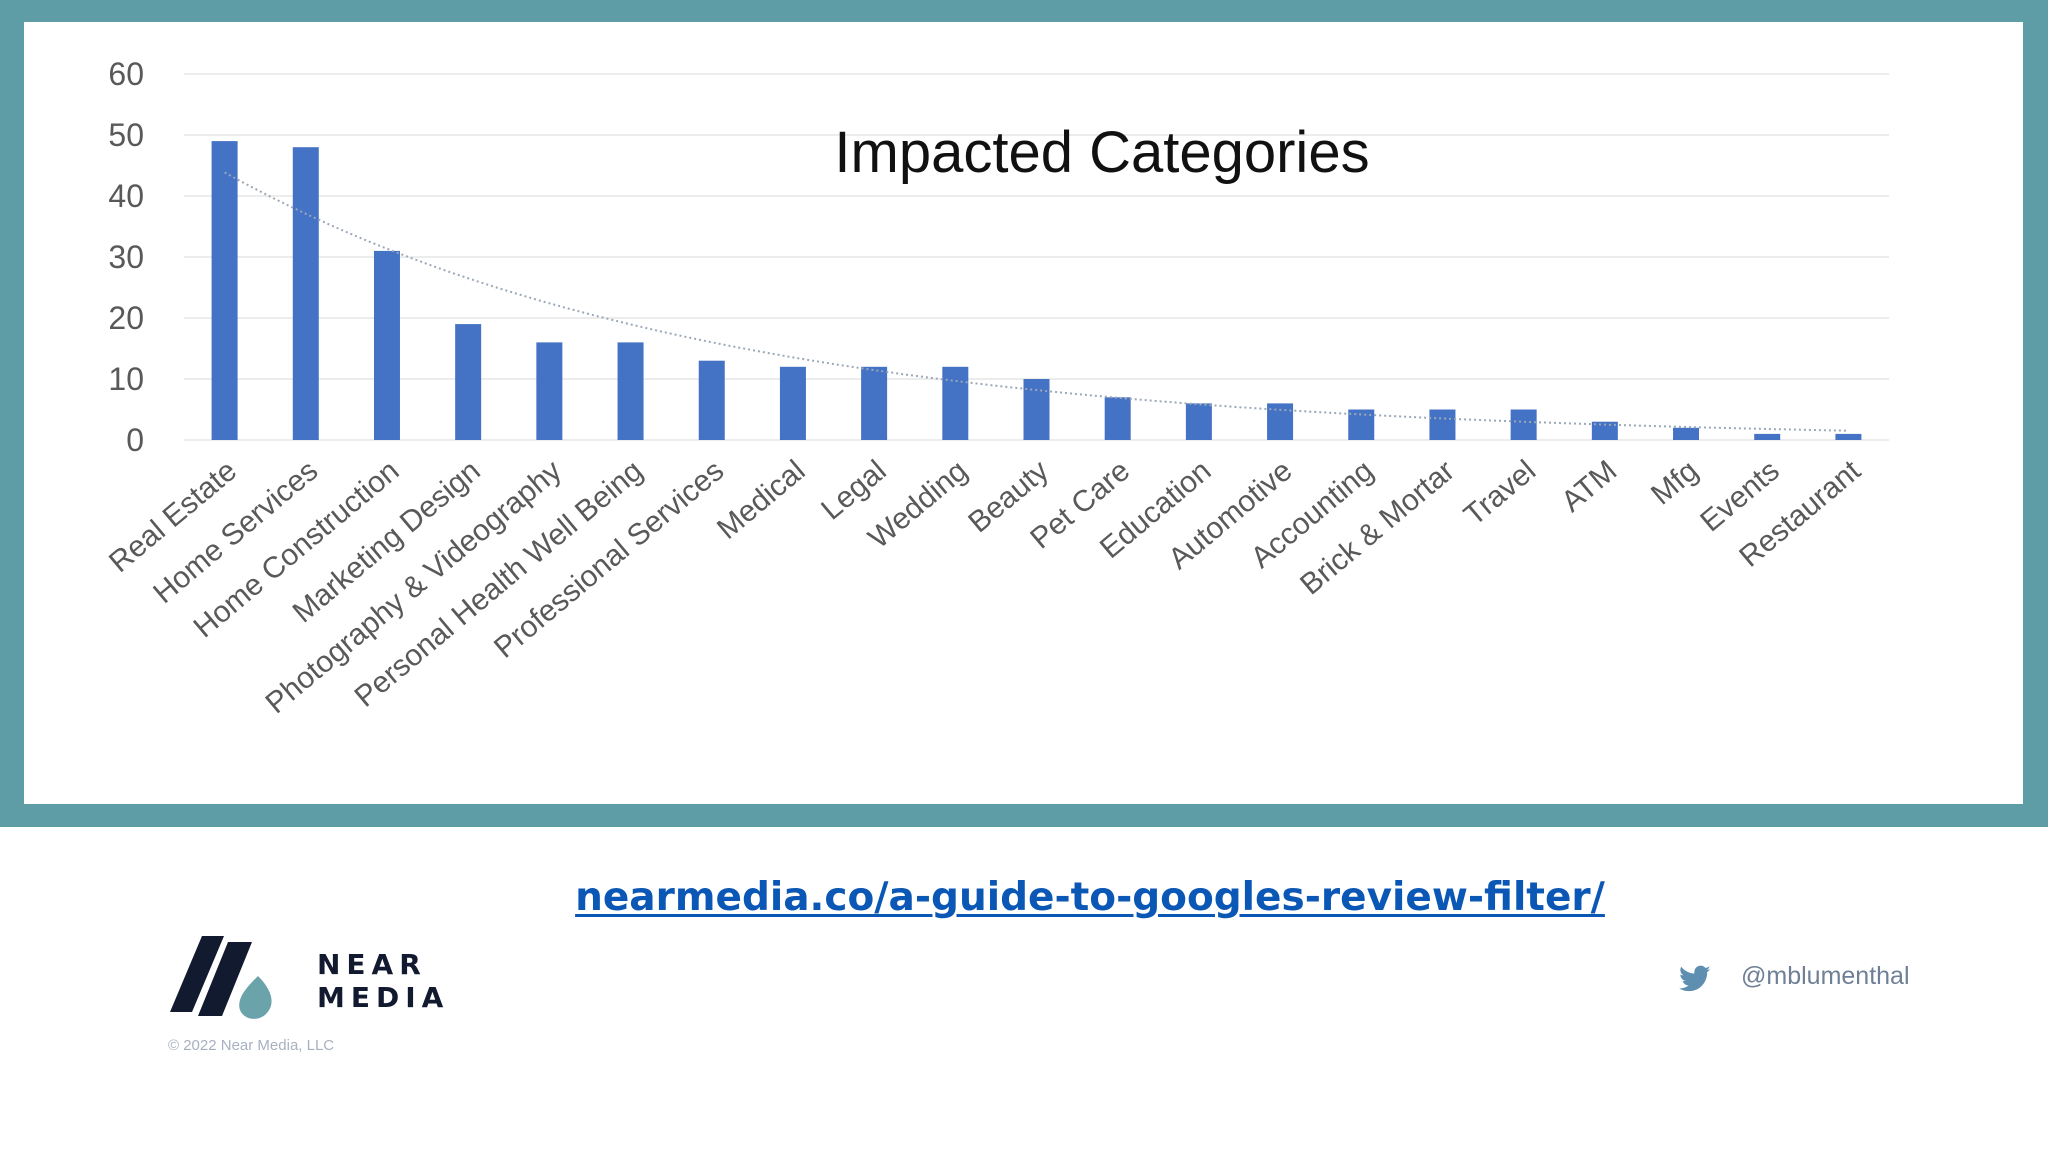 The image size is (2048, 1152). What do you see at coordinates (1101, 152) in the screenshot?
I see `chart-title: Impacted Categories` at bounding box center [1101, 152].